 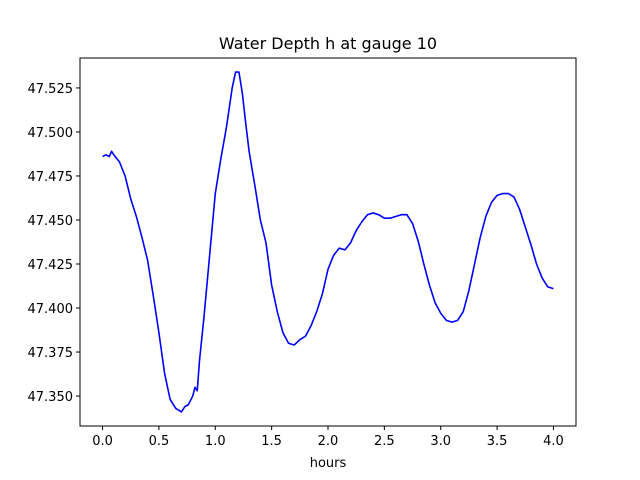 I want to click on x-tick-label: 1.5, so click(x=271, y=441).